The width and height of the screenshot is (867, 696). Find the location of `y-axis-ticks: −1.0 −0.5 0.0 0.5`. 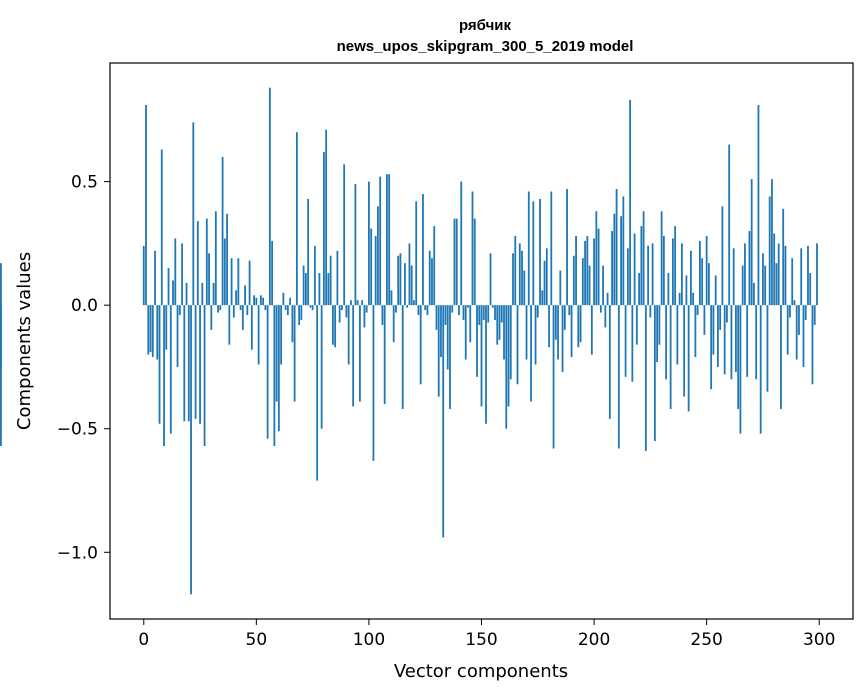

y-axis-ticks: −1.0 −0.5 0.0 0.5 is located at coordinates (83, 368).